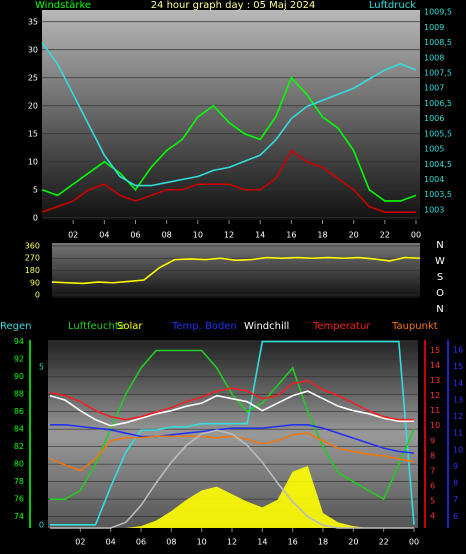 The height and width of the screenshot is (554, 466). Describe the element at coordinates (33, 21) in the screenshot. I see `tick-label: 35` at that location.